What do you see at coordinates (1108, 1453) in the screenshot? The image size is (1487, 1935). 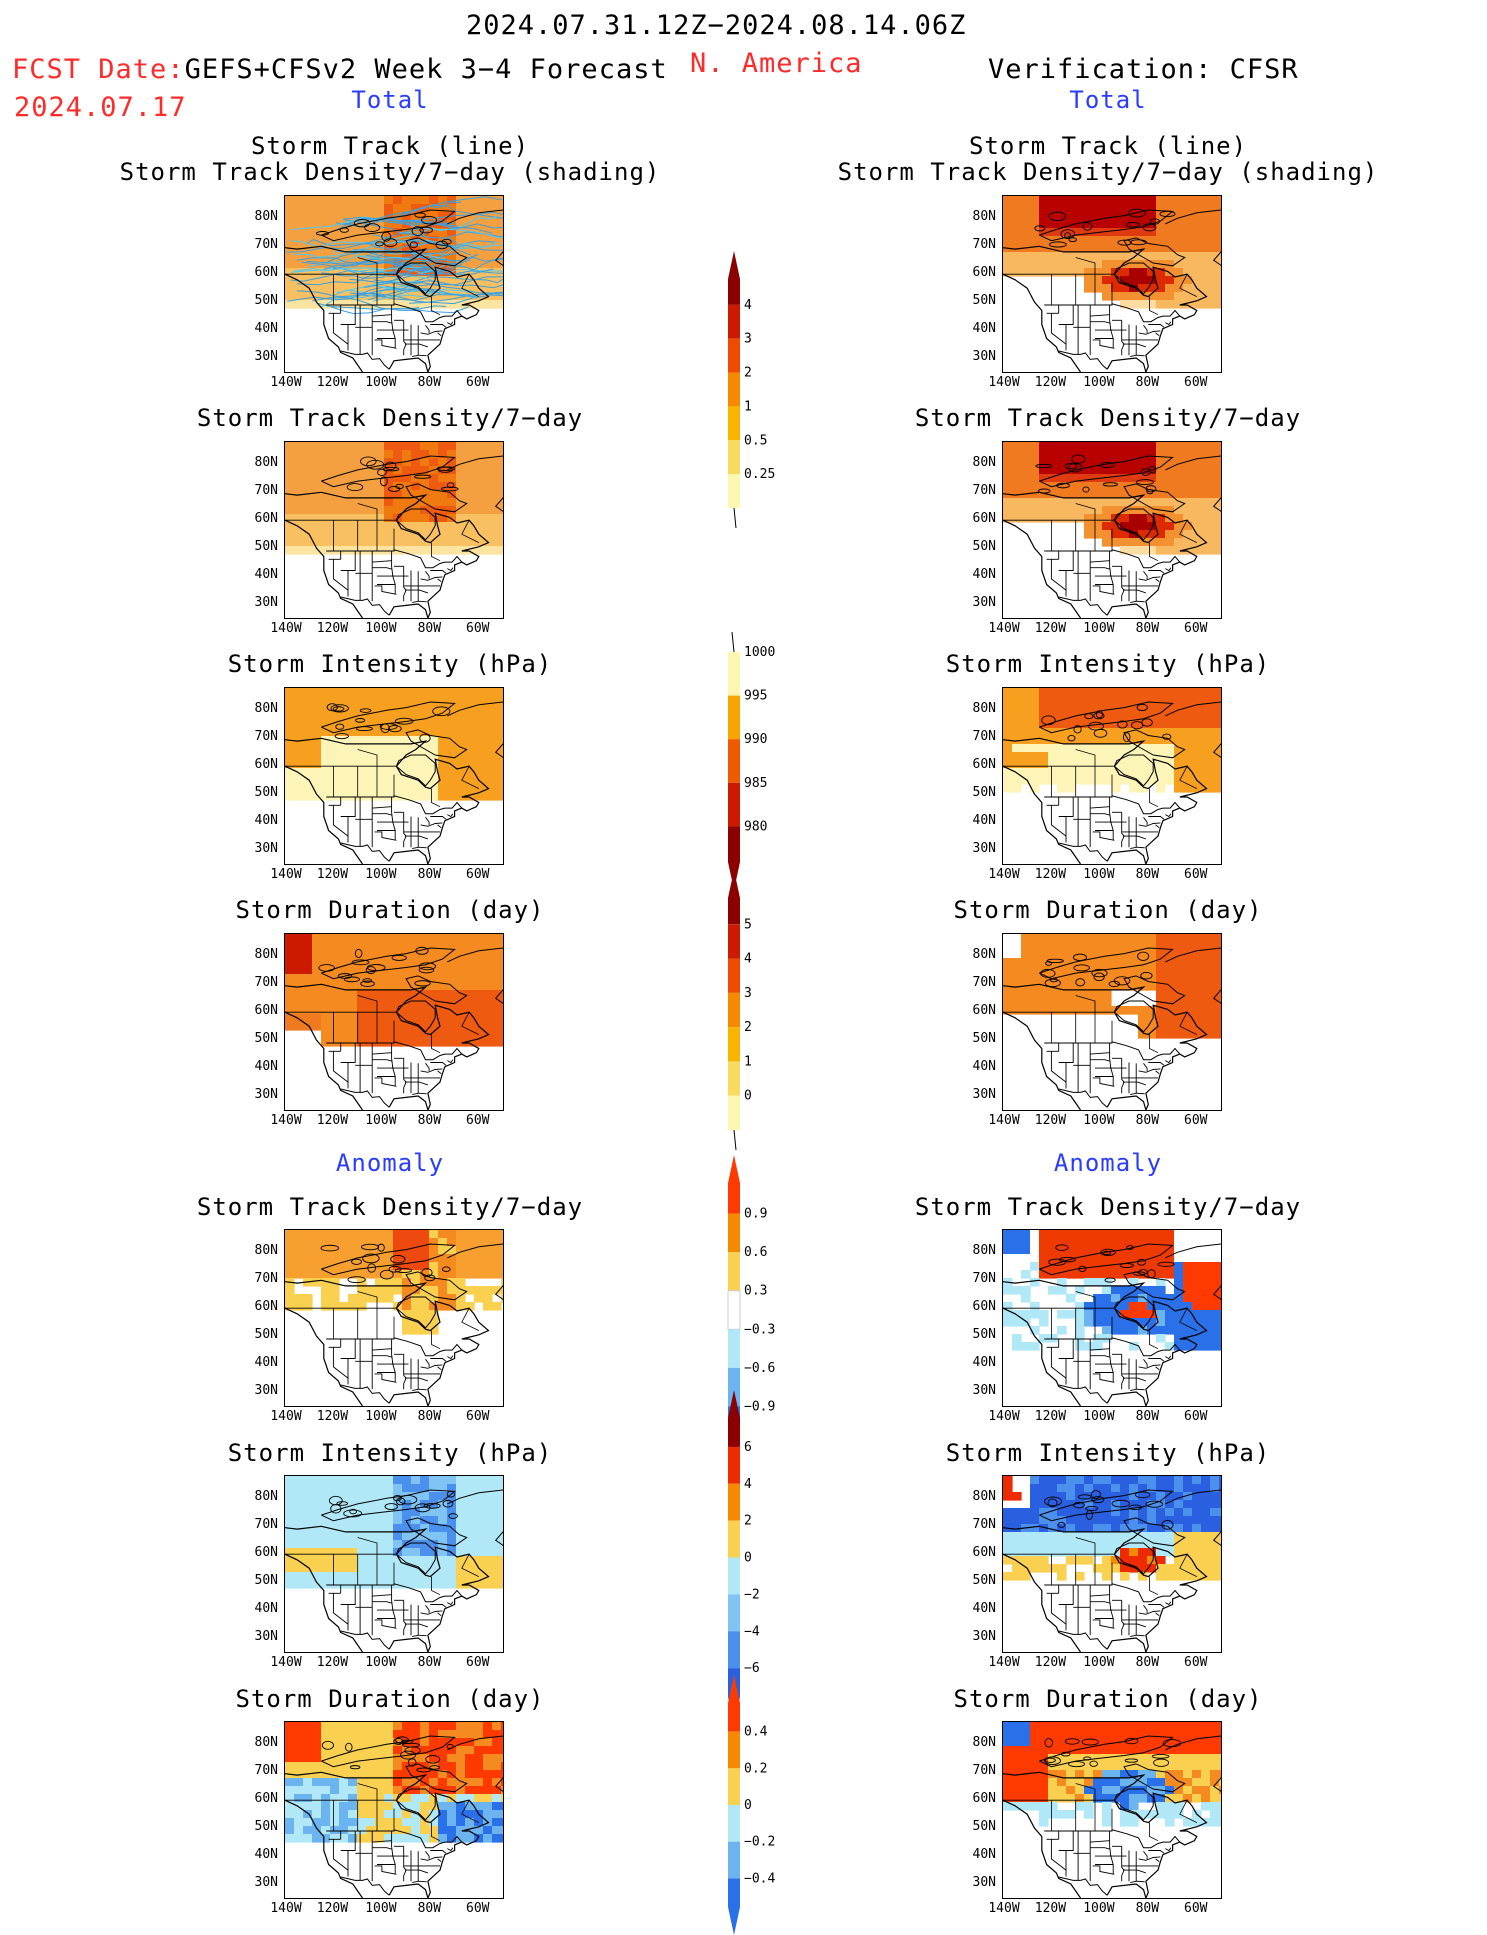 I see `title-intensity-anom-right: Storm Intensity (hPa)` at bounding box center [1108, 1453].